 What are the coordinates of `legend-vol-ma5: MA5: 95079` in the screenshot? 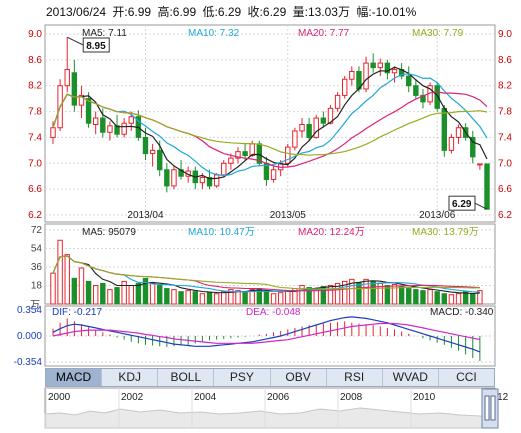 It's located at (109, 232).